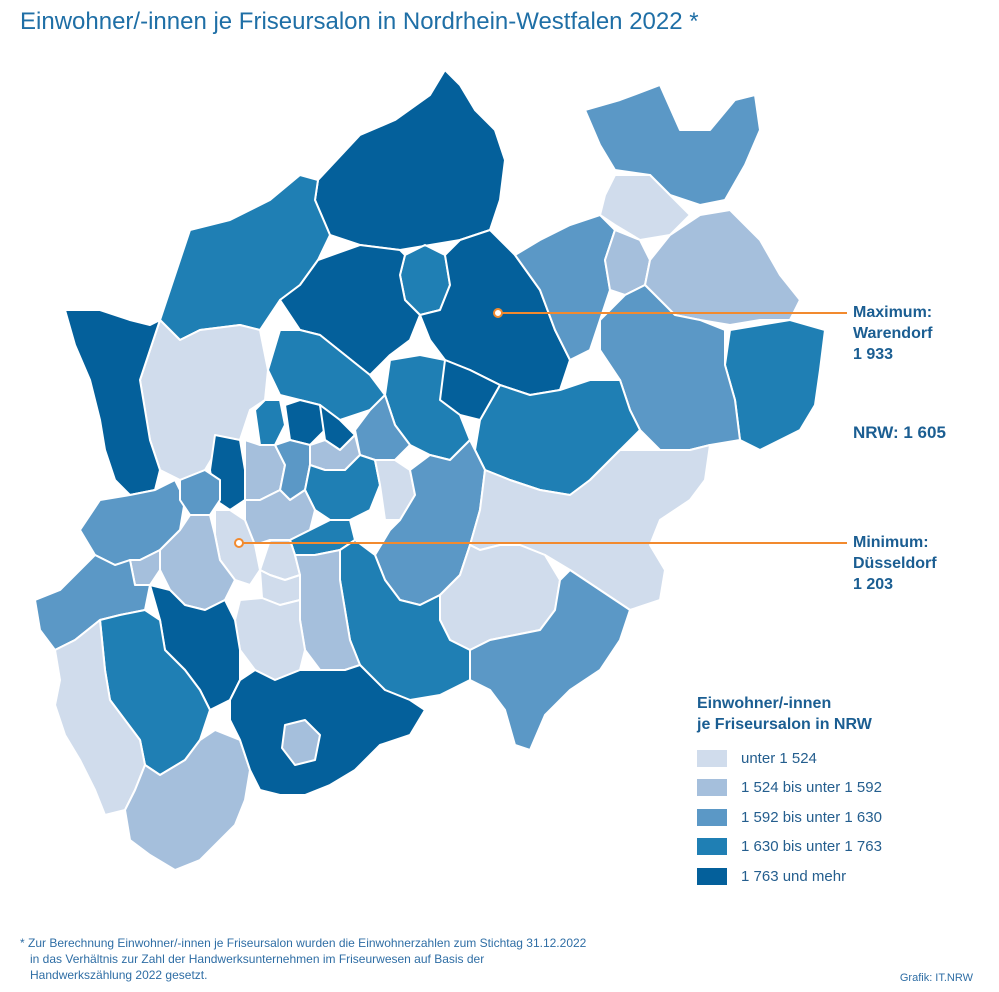  Describe the element at coordinates (327, 730) in the screenshot. I see `region-rhein-sieg-kreis` at that location.